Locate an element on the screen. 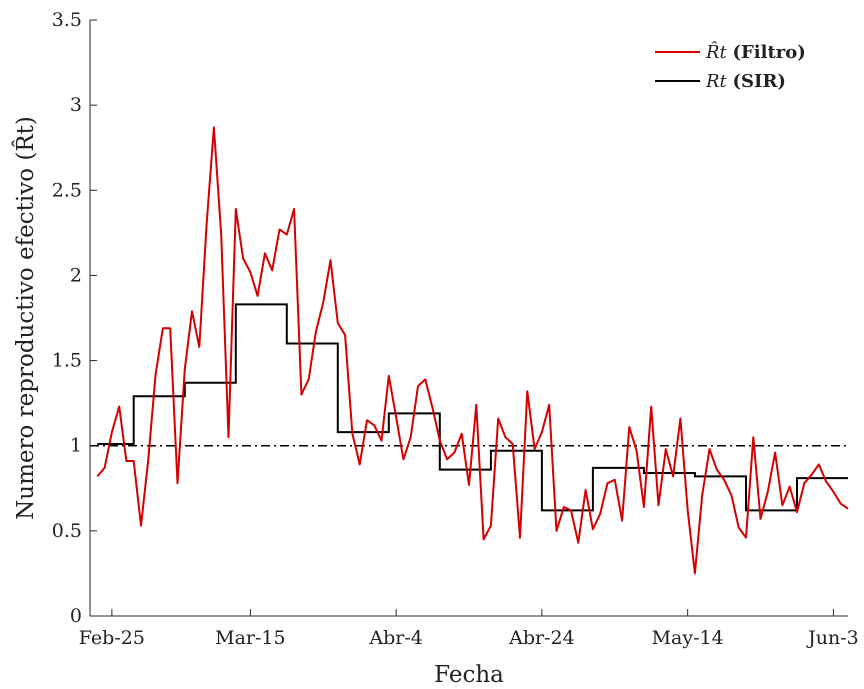 This screenshot has height=689, width=864. x-axis-title: Fecha is located at coordinates (469, 675).